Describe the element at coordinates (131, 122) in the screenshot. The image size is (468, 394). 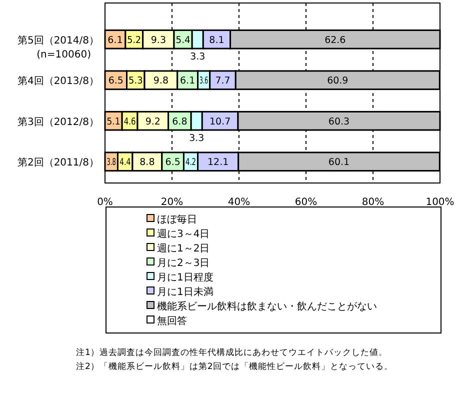
I see `data-label: 4.6` at that location.